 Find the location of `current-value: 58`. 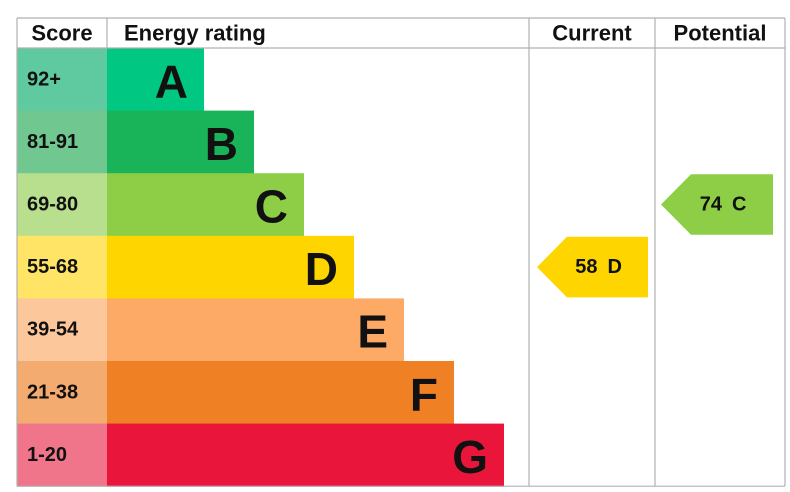

current-value: 58 is located at coordinates (586, 267).